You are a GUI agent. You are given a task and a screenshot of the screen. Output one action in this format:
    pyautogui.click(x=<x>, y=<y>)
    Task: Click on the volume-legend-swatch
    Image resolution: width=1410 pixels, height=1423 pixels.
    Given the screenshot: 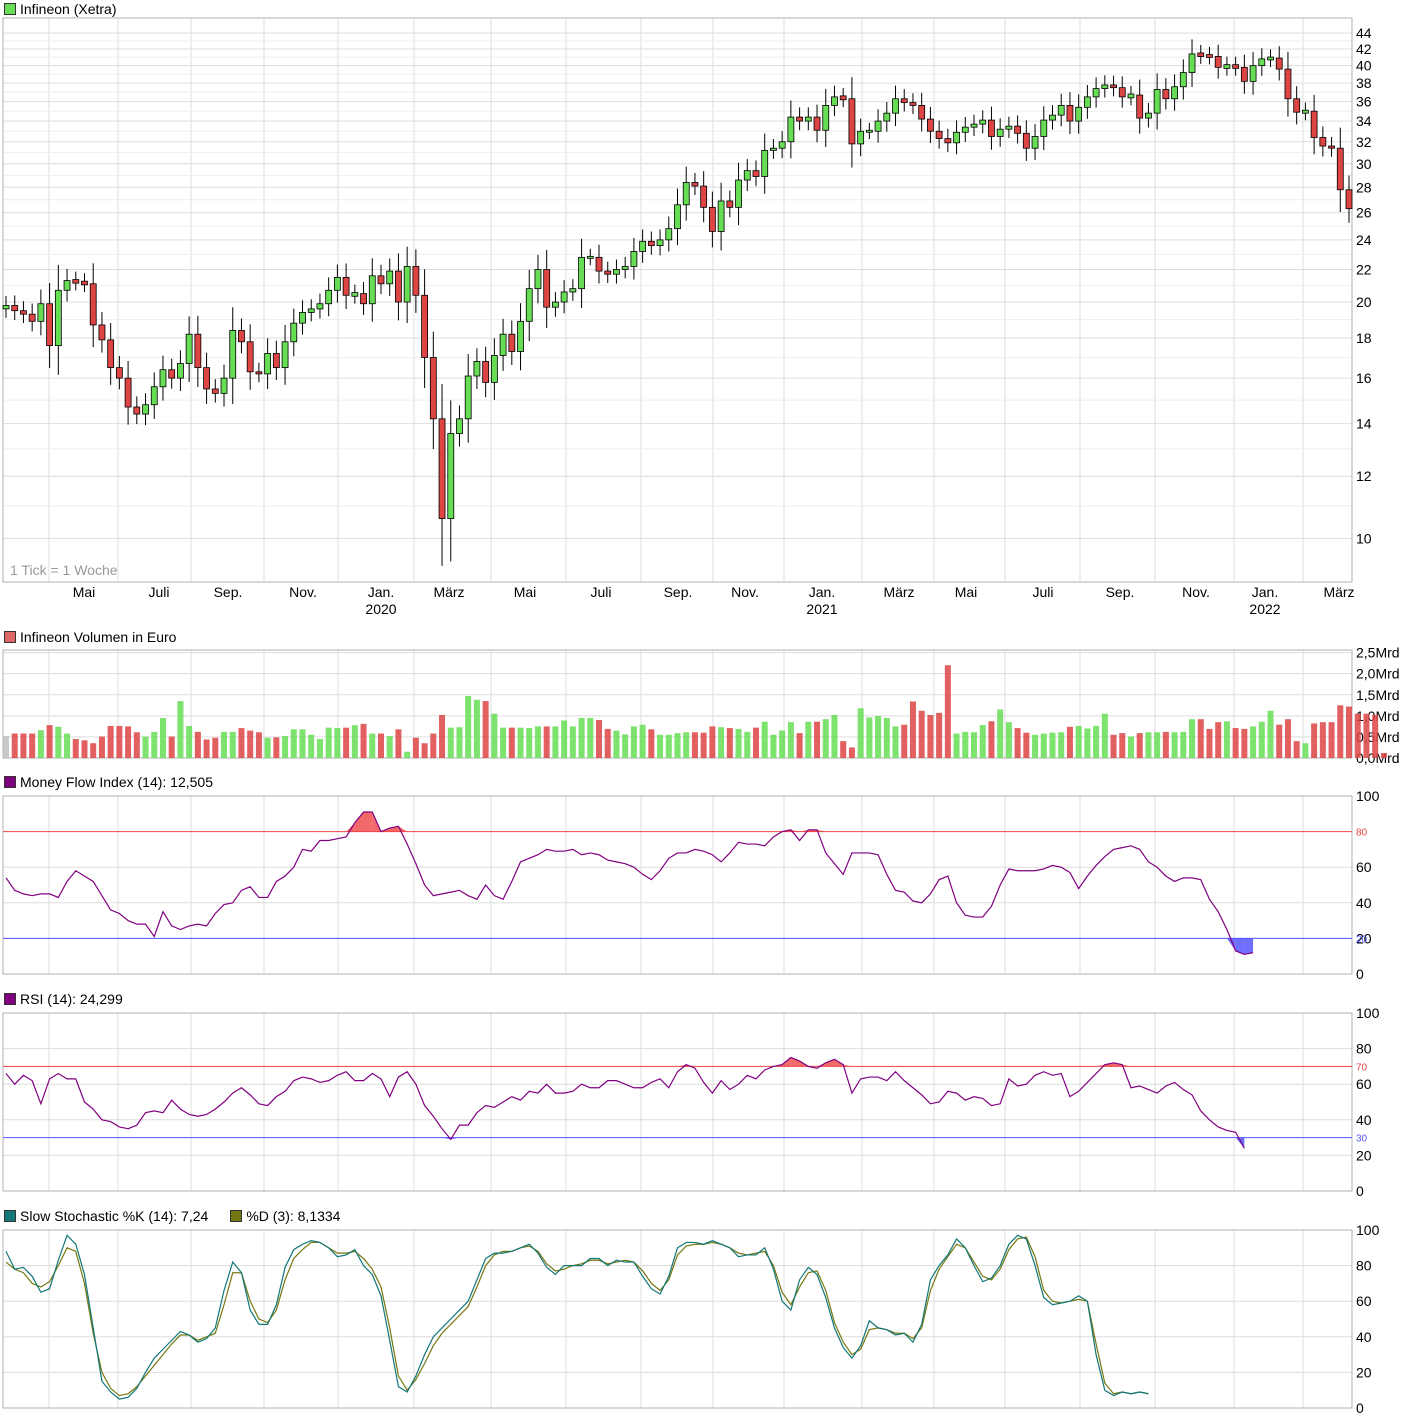 What is the action you would take?
    pyautogui.click(x=10, y=637)
    